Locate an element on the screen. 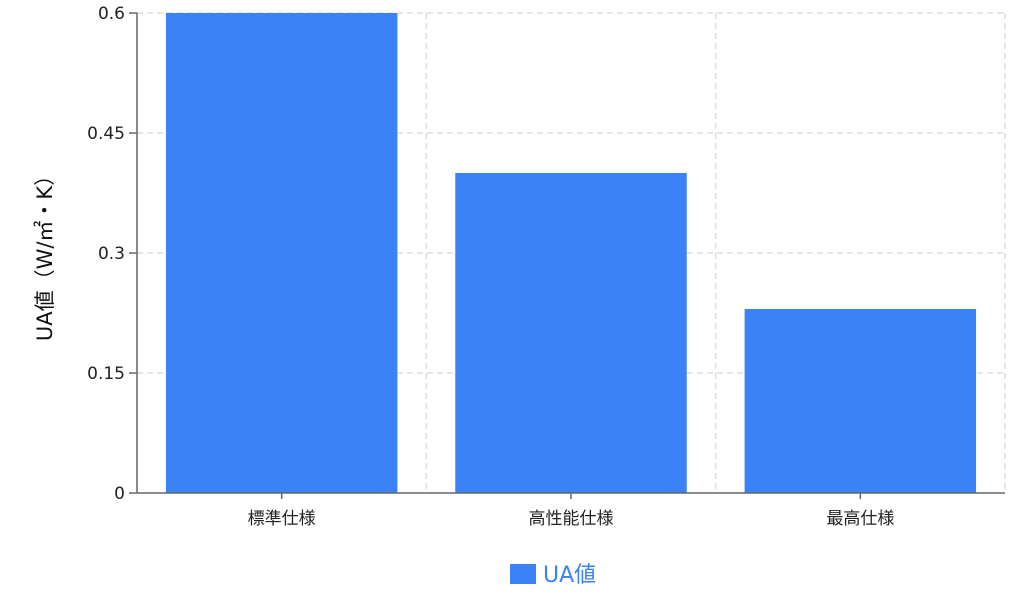 The height and width of the screenshot is (594, 1027). y-tick-label: 0.6 is located at coordinates (111, 14).